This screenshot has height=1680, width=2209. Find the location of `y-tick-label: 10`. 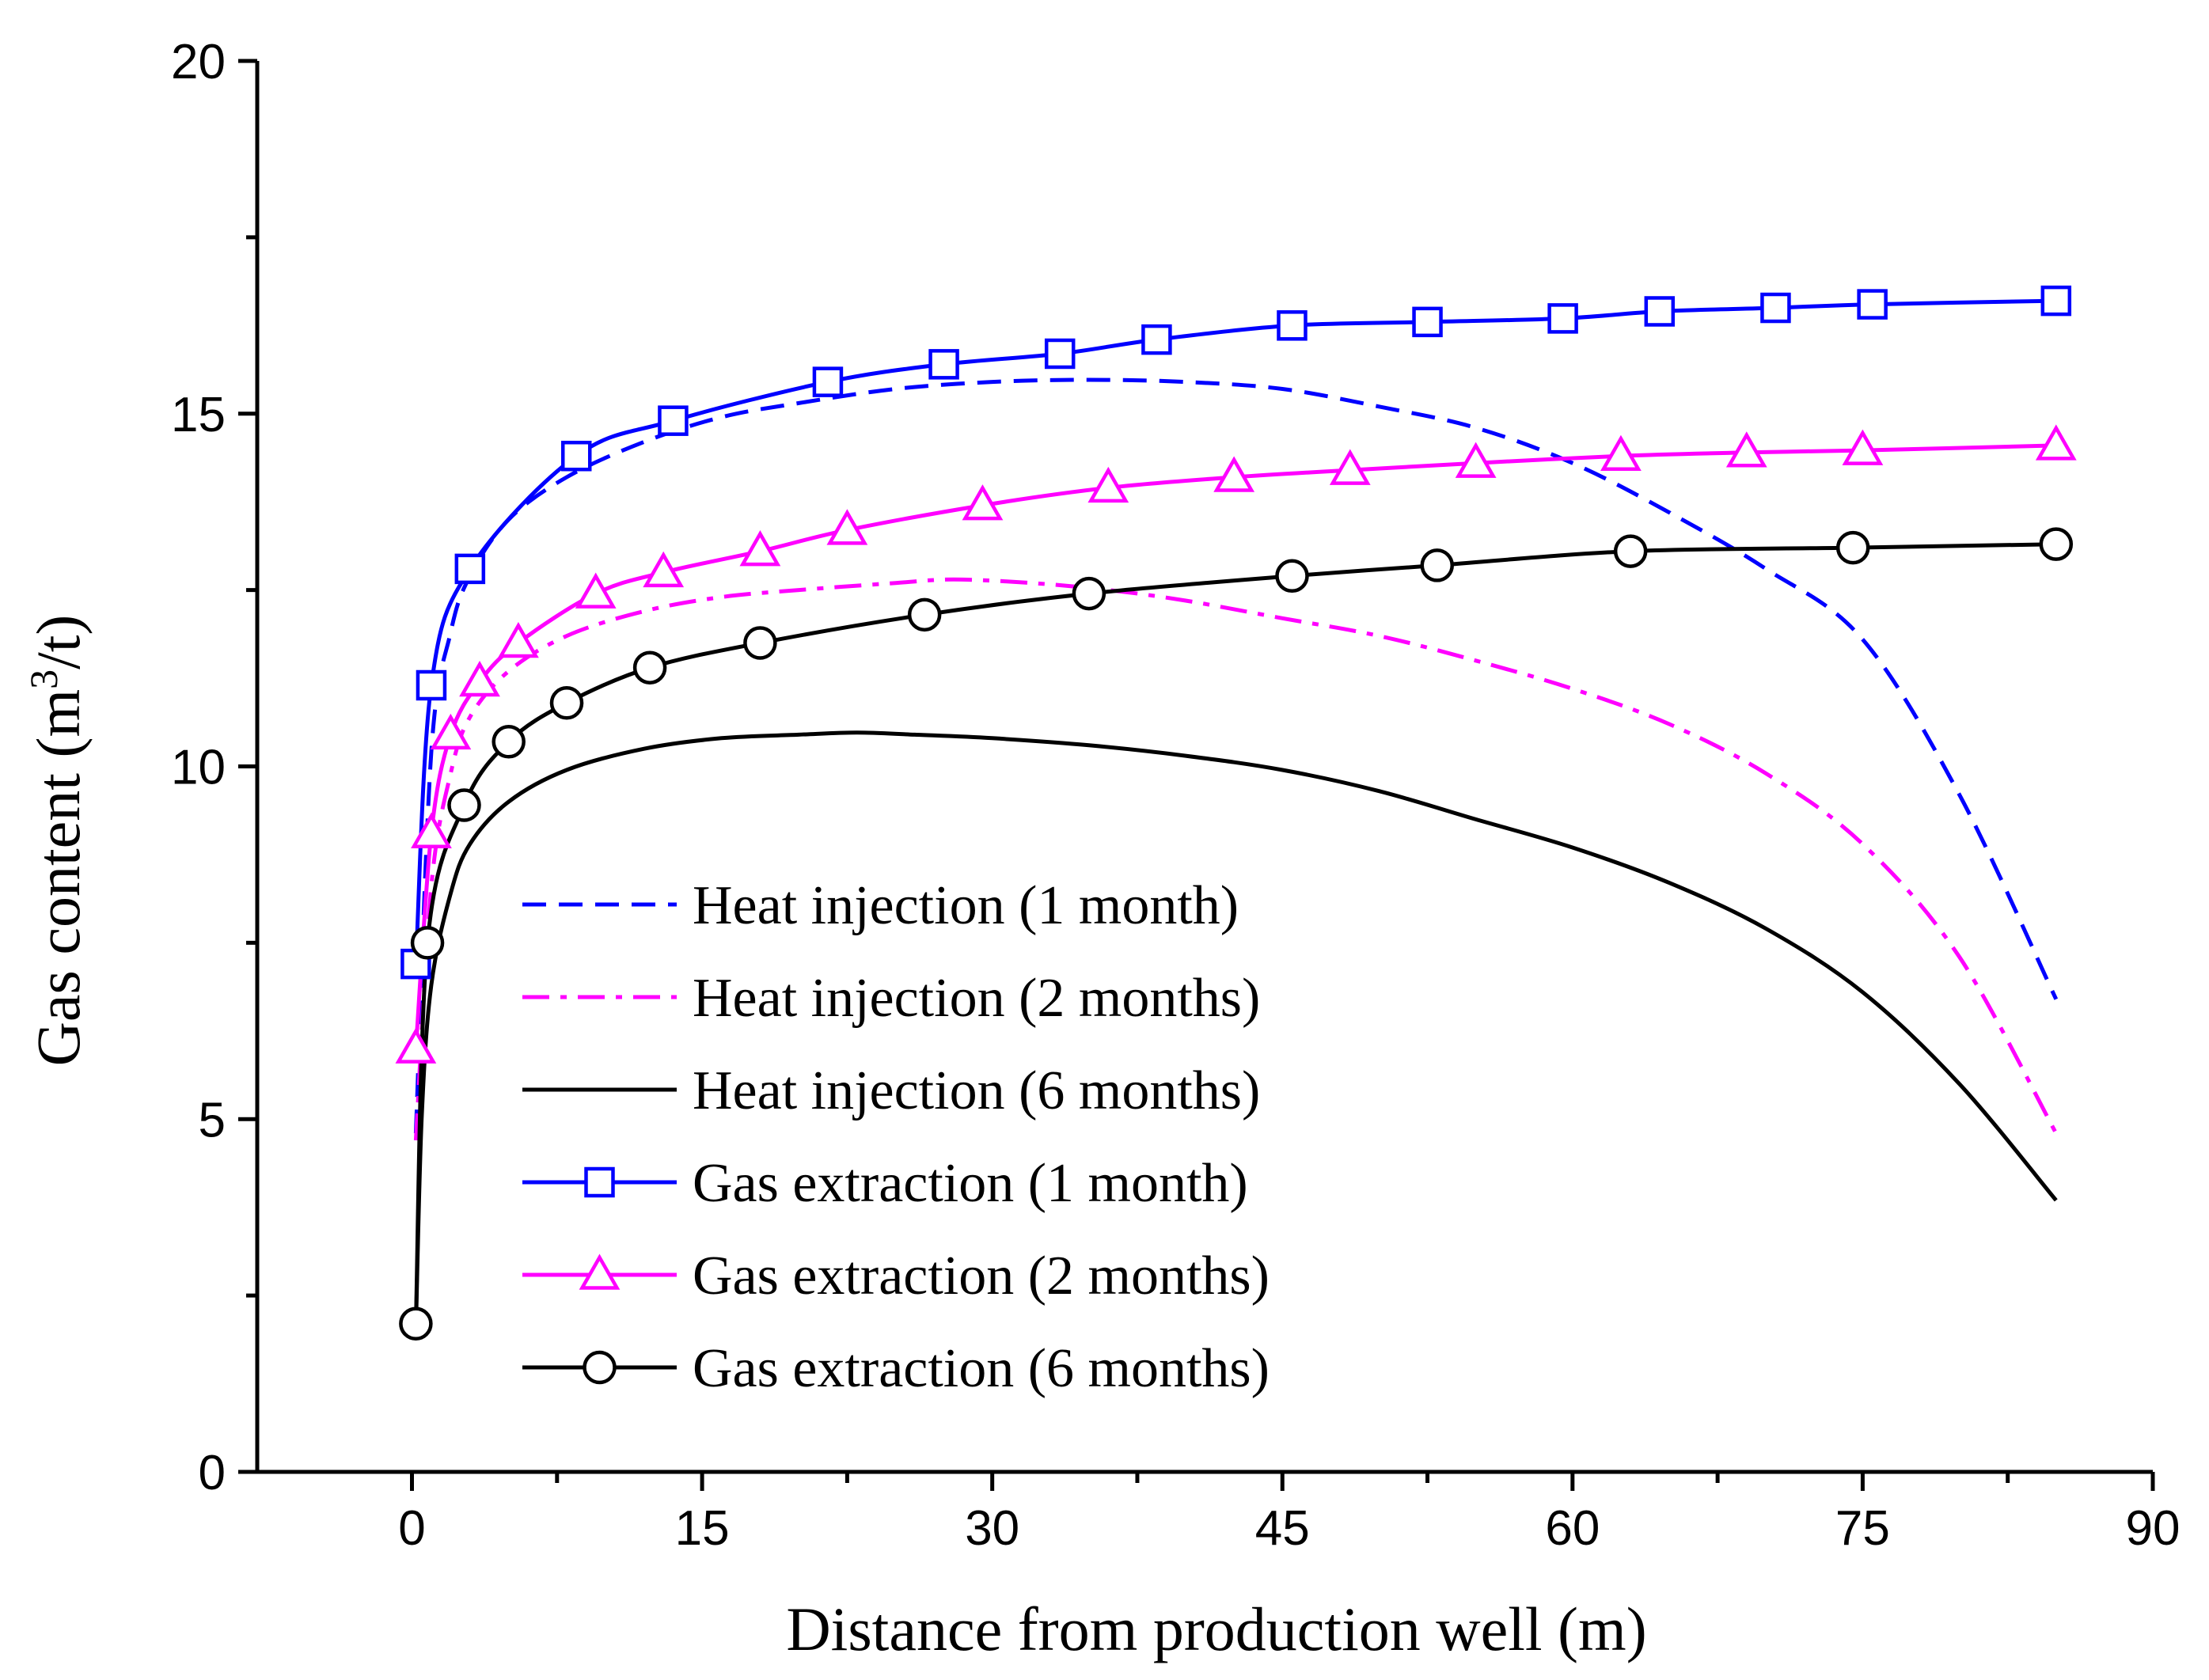

y-tick-label: 10 is located at coordinates (198, 768).